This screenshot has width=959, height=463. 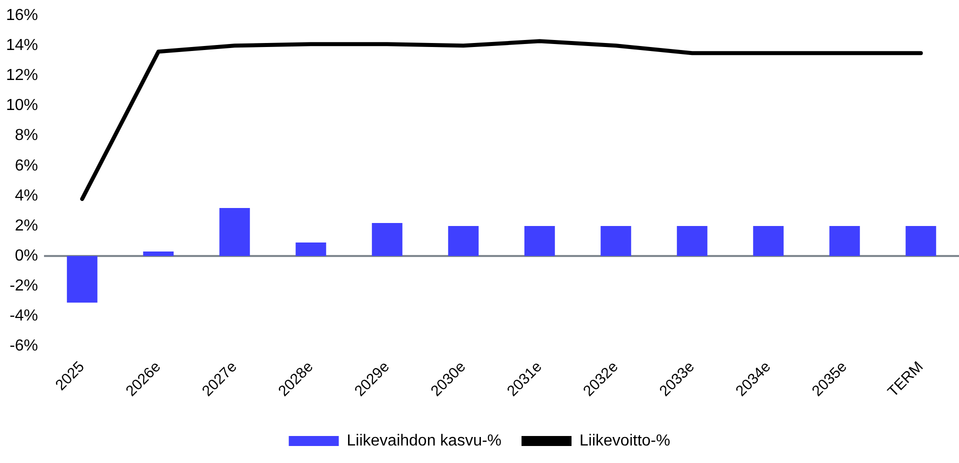 I want to click on y-tick-label: -2%, so click(x=24, y=286).